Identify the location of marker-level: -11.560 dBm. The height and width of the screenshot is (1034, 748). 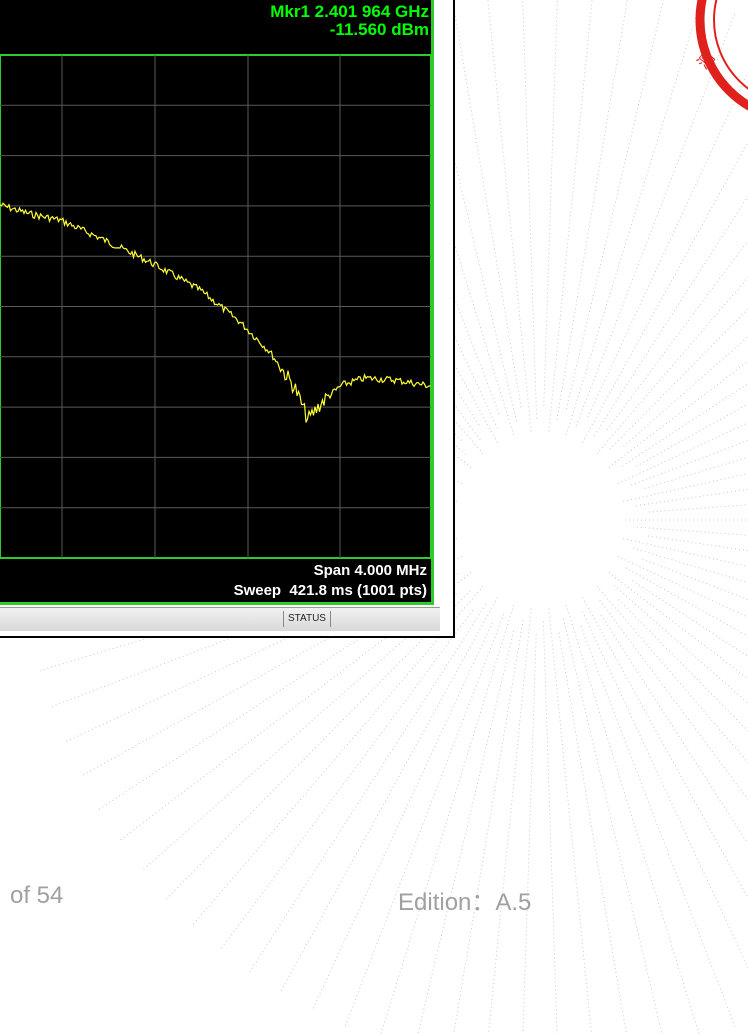
(379, 29).